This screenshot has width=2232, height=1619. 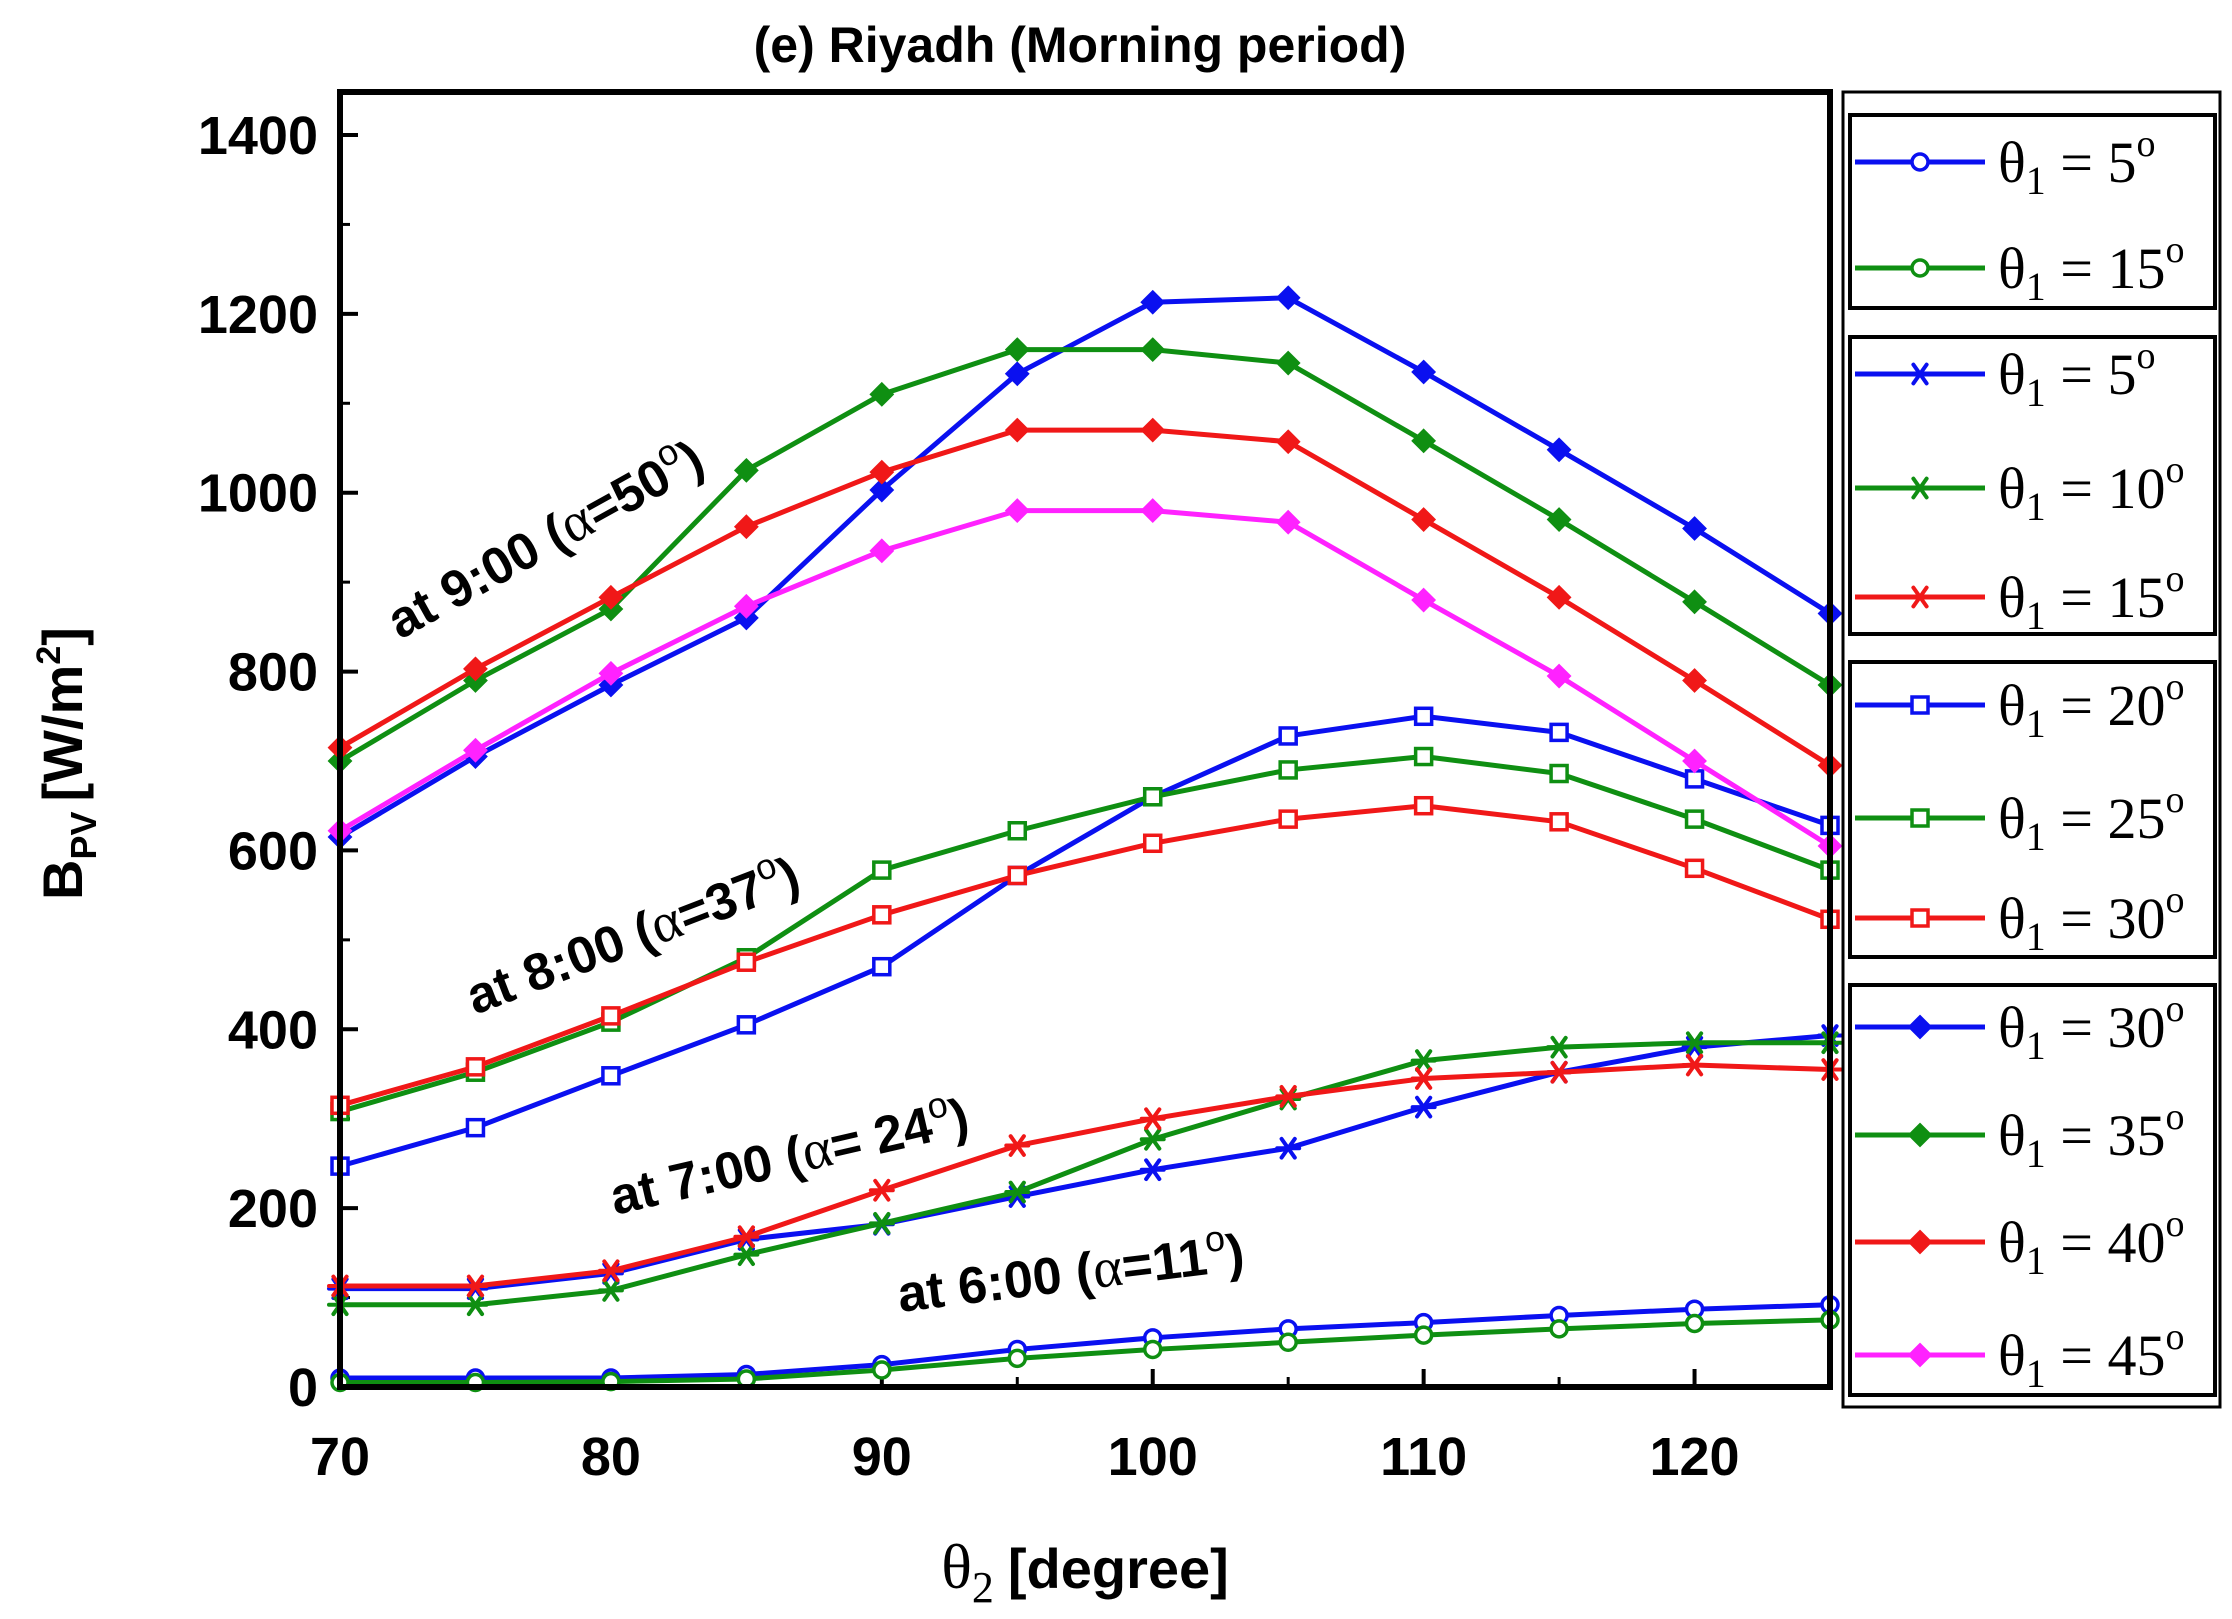 I want to click on y-axis-label-unit: [W/m, so click(x=62, y=733).